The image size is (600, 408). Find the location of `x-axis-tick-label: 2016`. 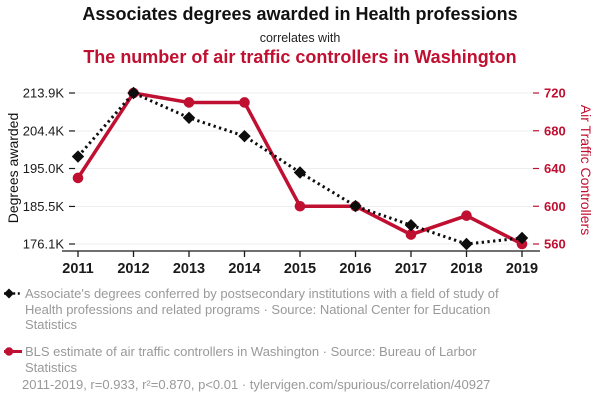

x-axis-tick-label: 2016 is located at coordinates (355, 269).